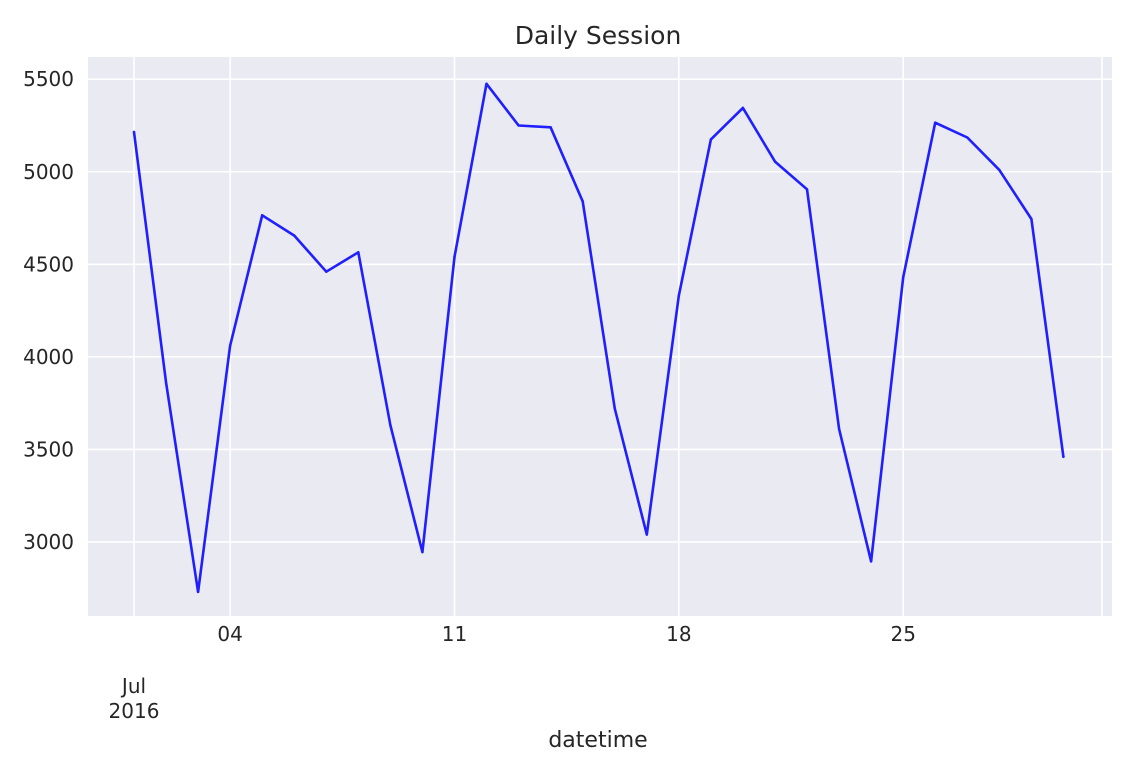  I want to click on y-tick-label: 4500, so click(48, 264).